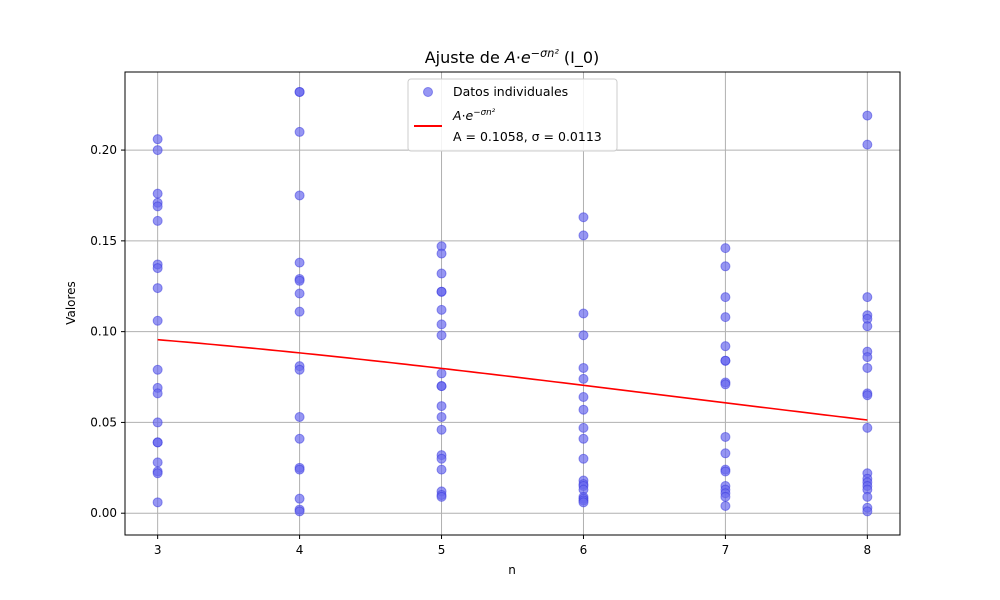 The image size is (1000, 600). Describe the element at coordinates (103, 422) in the screenshot. I see `y-tick-label: 0.05` at that location.